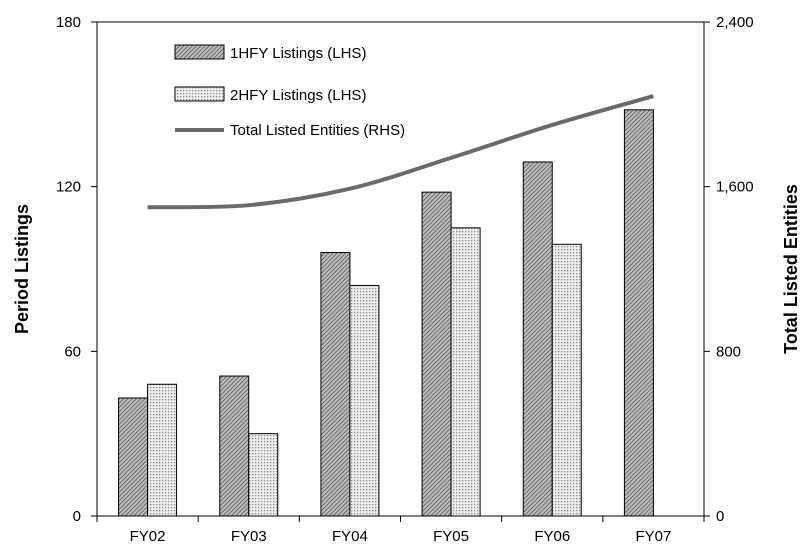 This screenshot has width=803, height=548. I want to click on bar-2hfy-fy05, so click(465, 372).